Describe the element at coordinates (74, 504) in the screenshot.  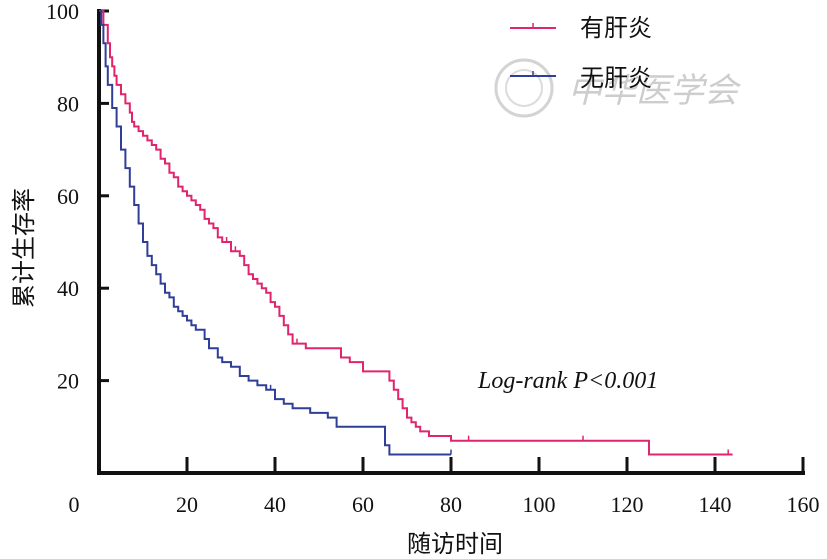
I see `x-tick-label: 0` at that location.